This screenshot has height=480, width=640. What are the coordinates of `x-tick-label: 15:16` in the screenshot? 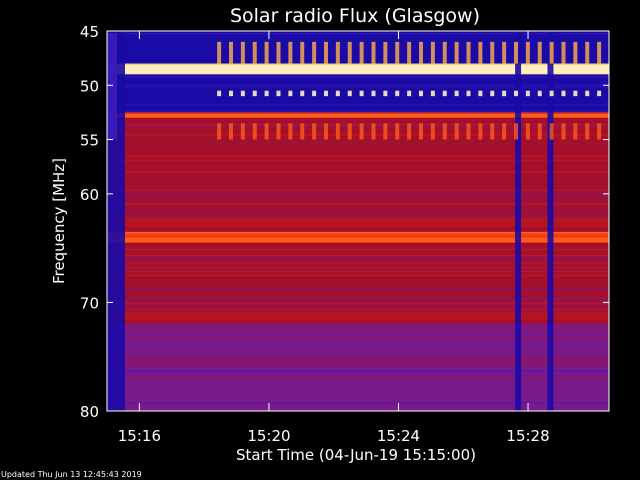 It's located at (139, 436).